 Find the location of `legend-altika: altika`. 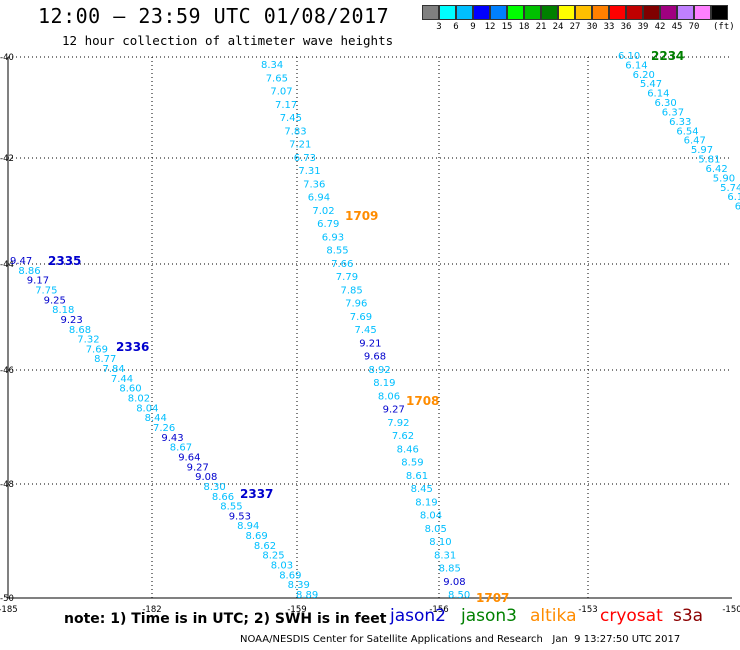

legend-altika: altika is located at coordinates (553, 616).